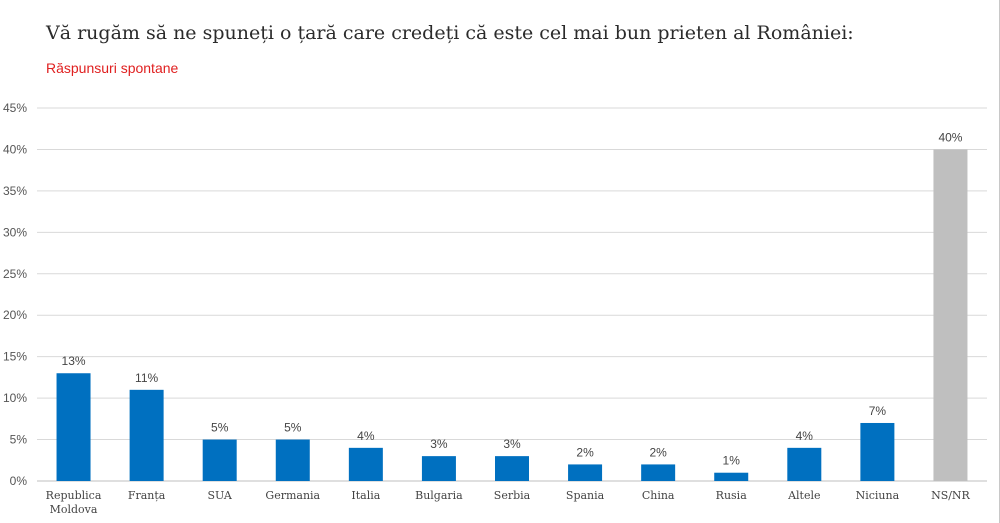 This screenshot has width=1000, height=523. I want to click on category-label: Bulgaria, so click(439, 495).